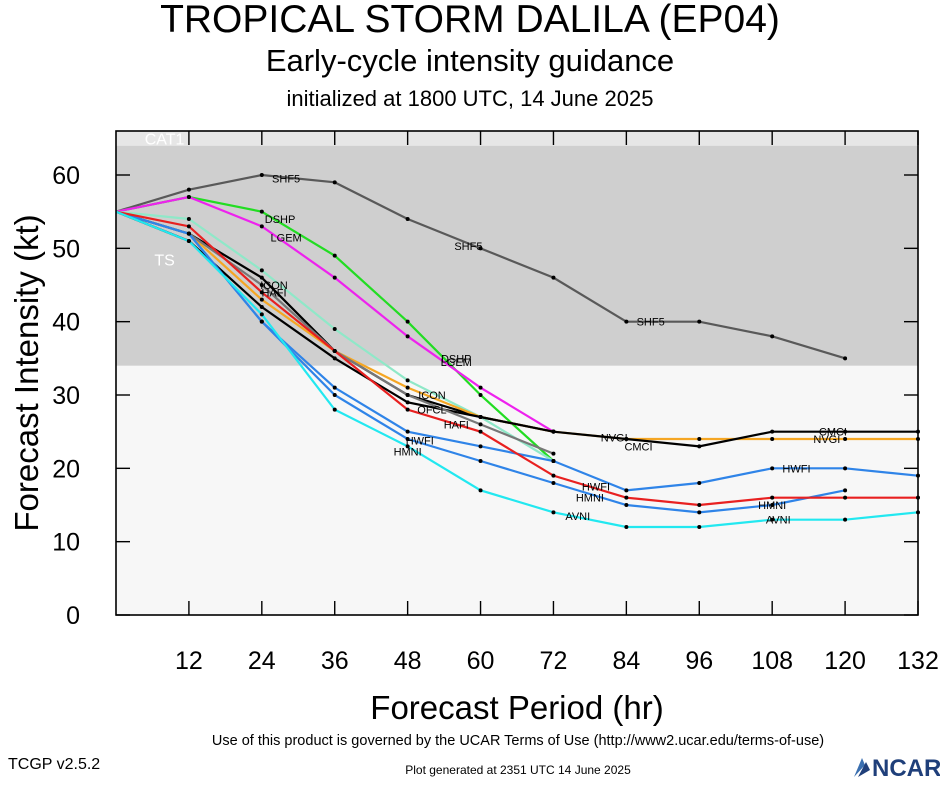 This screenshot has height=785, width=940. Describe the element at coordinates (772, 661) in the screenshot. I see `x-tick-label: 108` at that location.